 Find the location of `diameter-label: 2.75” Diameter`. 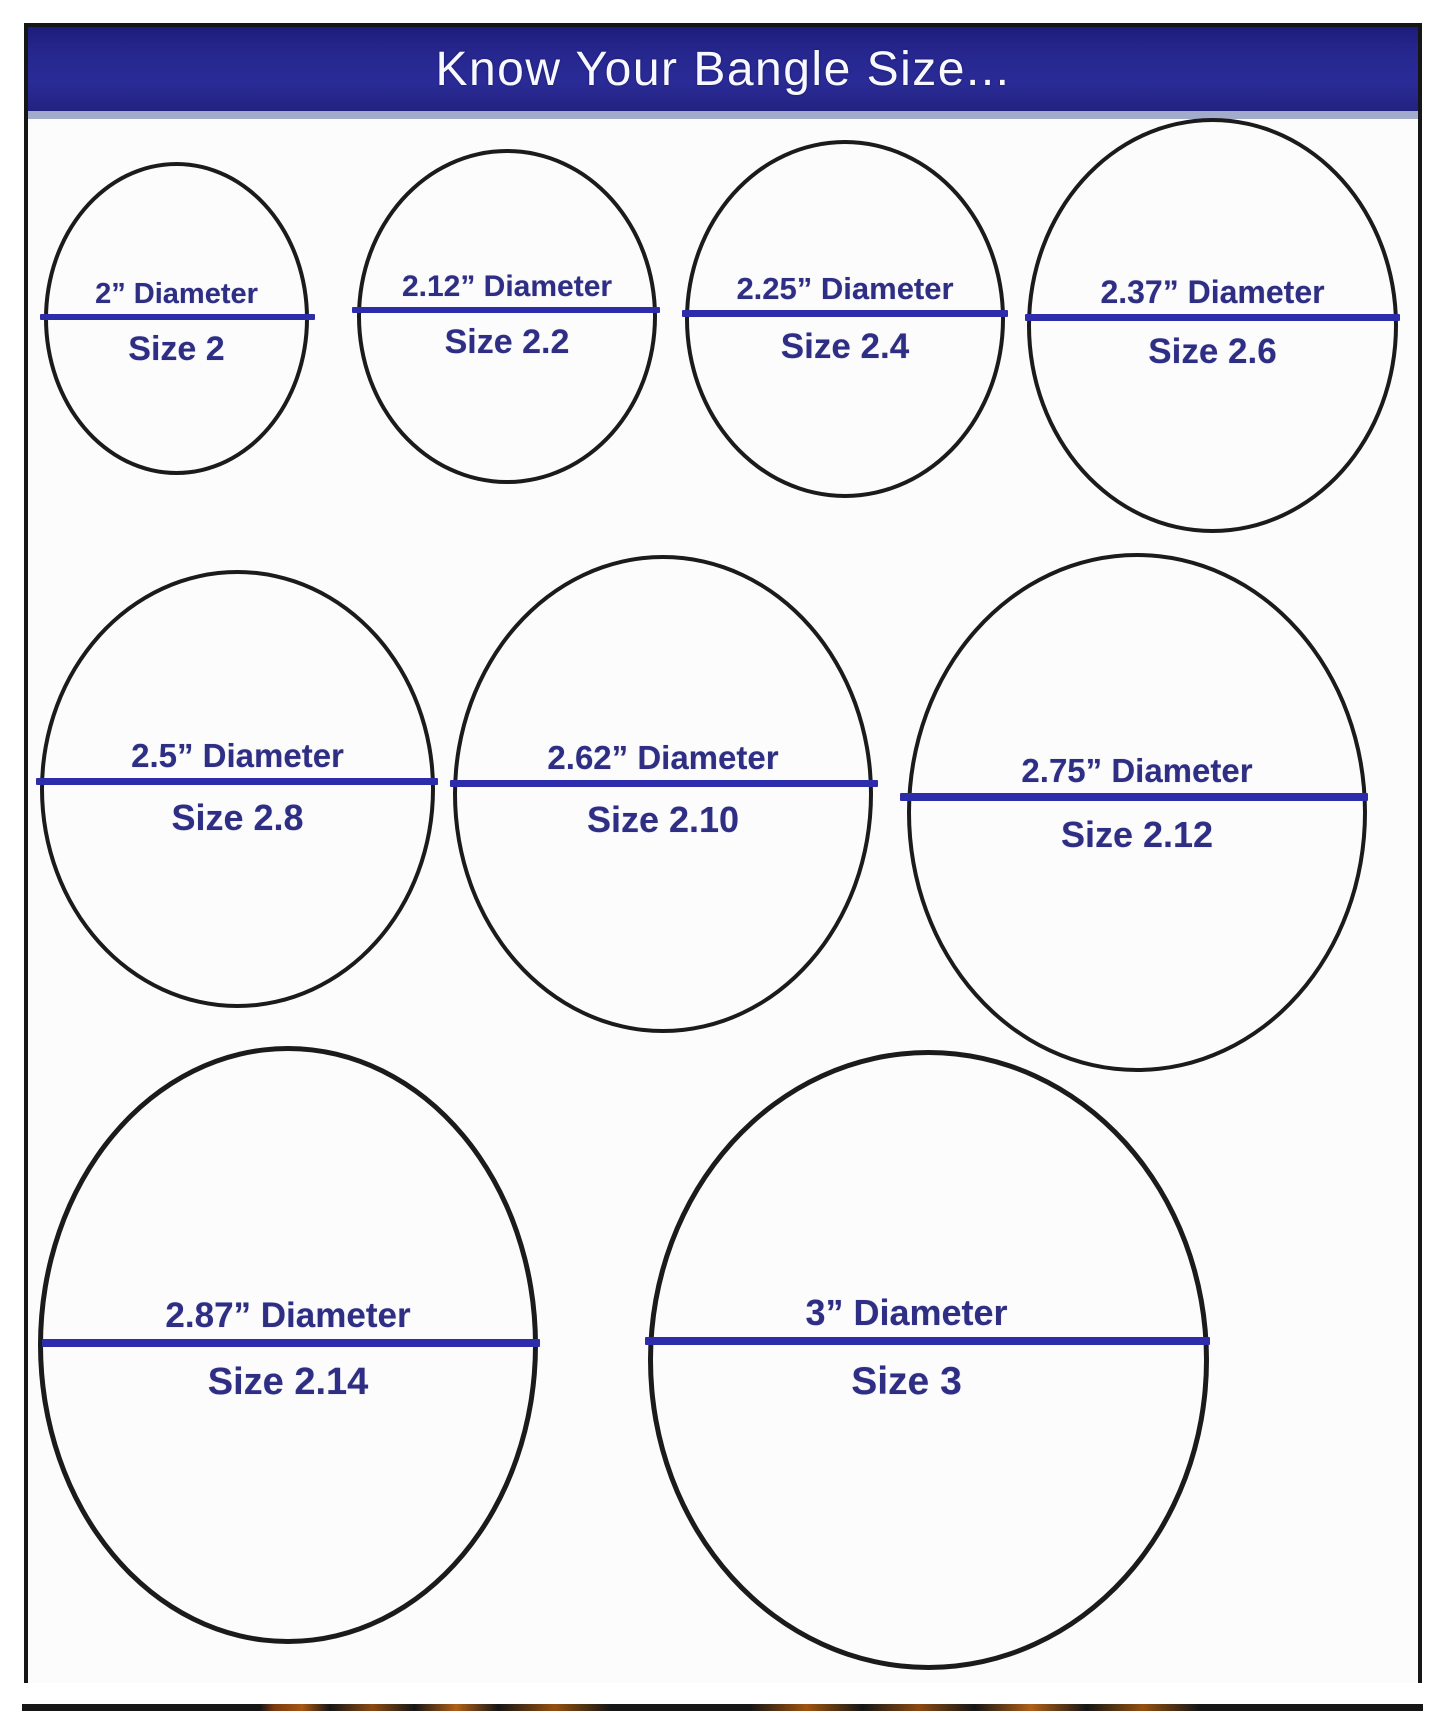

diameter-label: 2.75” Diameter is located at coordinates (1137, 770).